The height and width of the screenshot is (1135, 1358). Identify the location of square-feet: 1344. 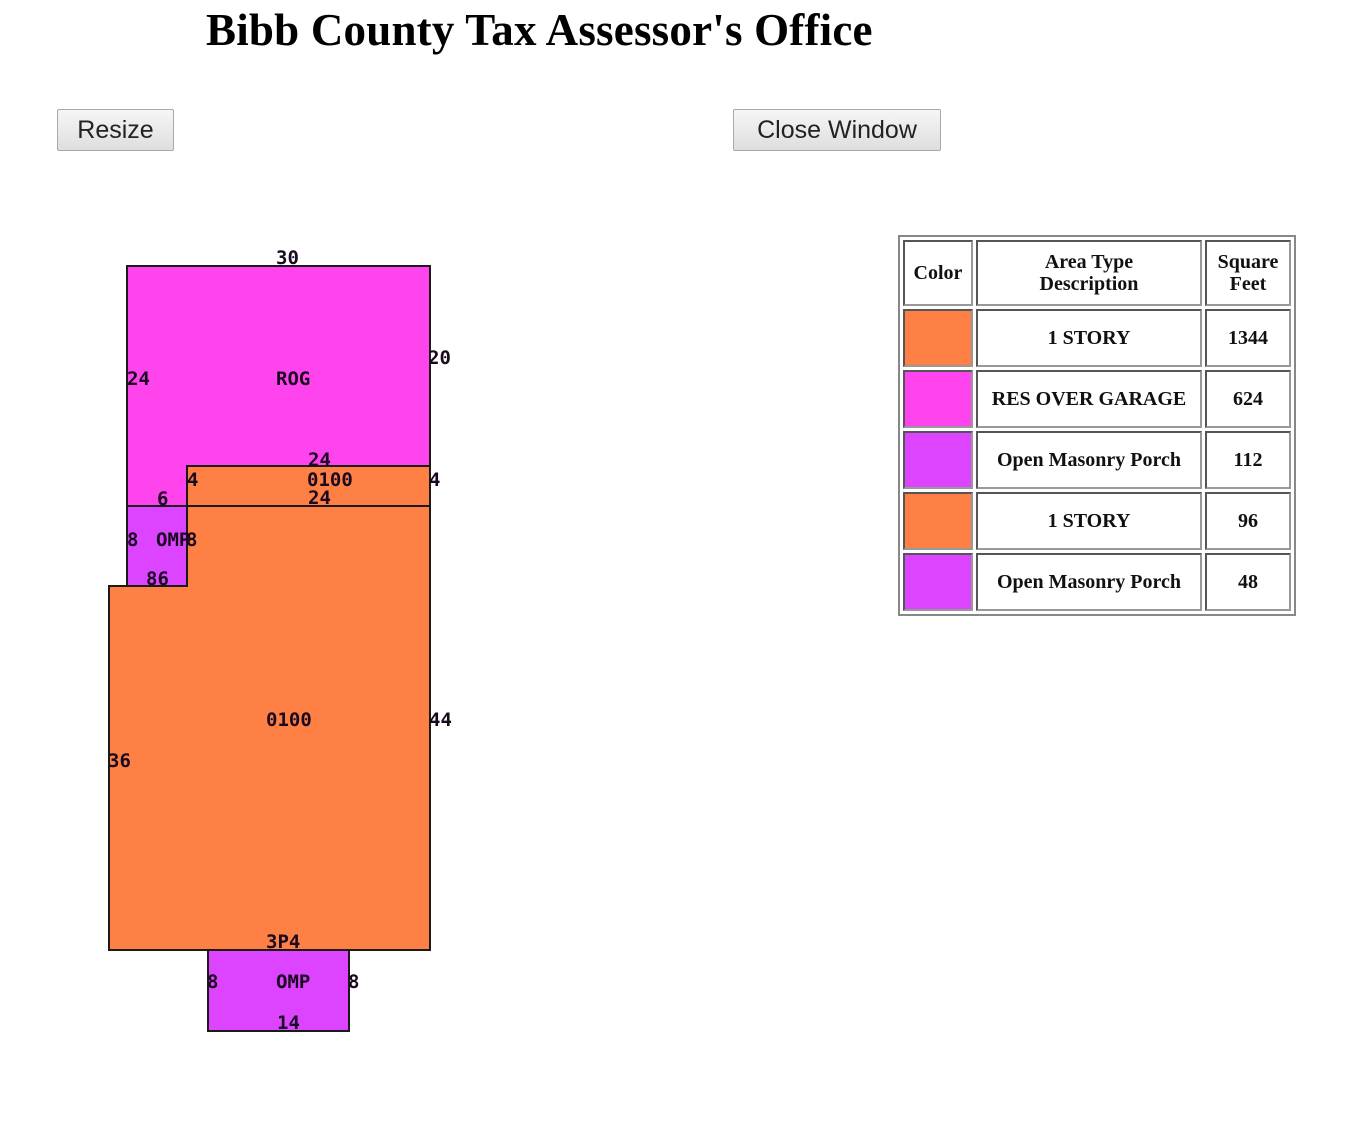
(1248, 338).